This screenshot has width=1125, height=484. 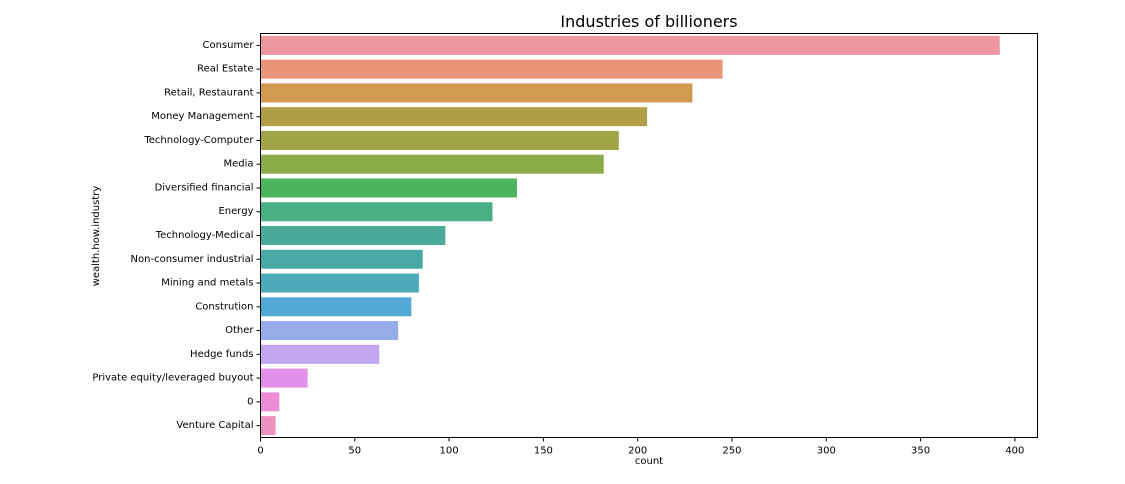 I want to click on y-tick-label: Money Management, so click(x=202, y=116).